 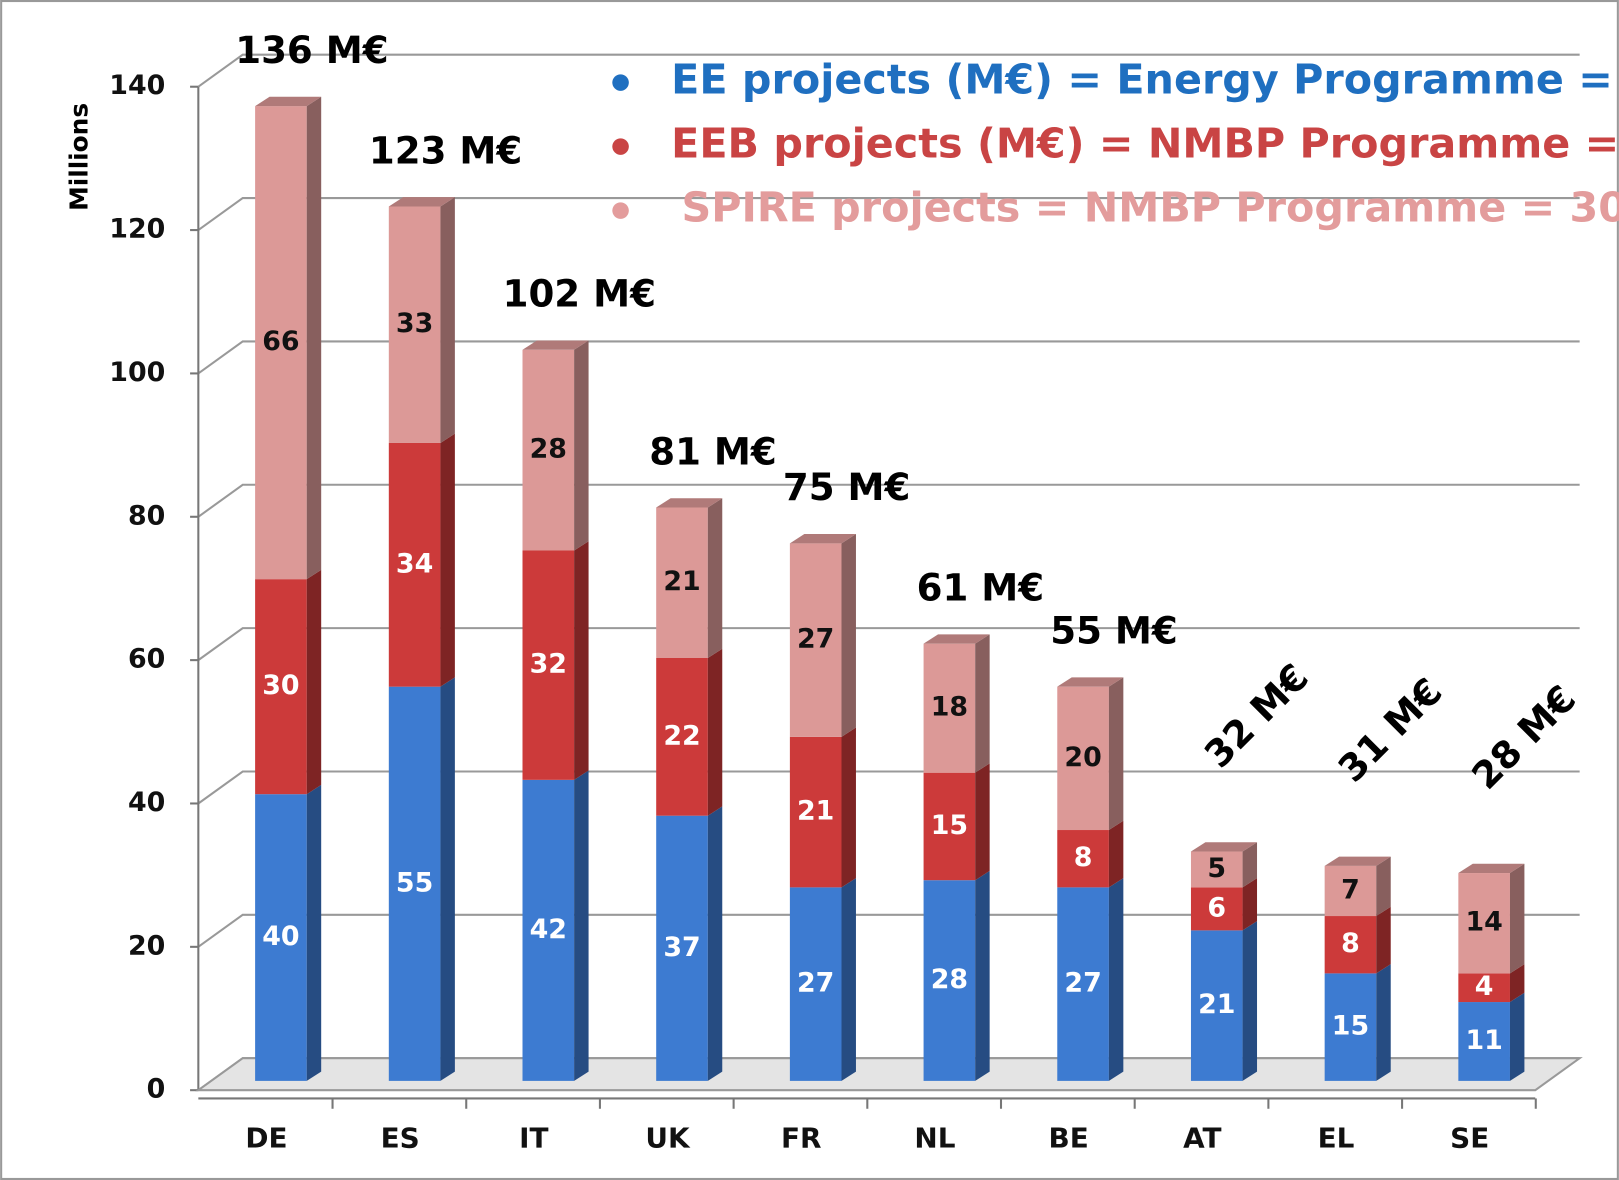 What do you see at coordinates (146, 802) in the screenshot?
I see `y-tick-label: 40` at bounding box center [146, 802].